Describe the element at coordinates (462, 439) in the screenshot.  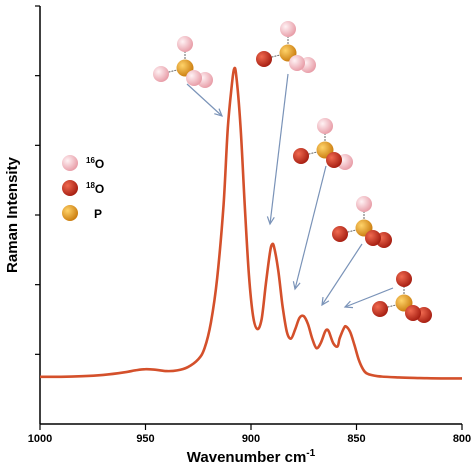
I see `x-tick-label: 800` at that location.